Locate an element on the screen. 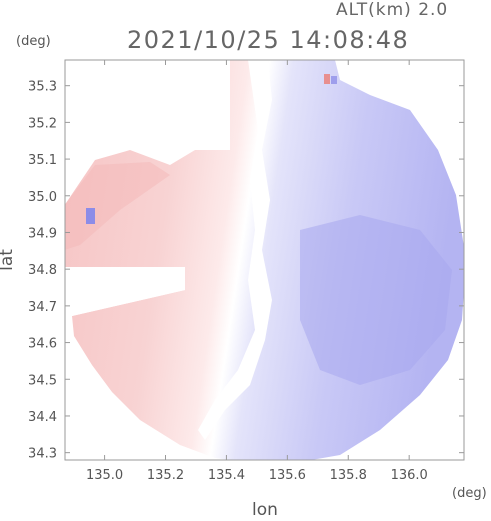 The image size is (491, 521). y-axis-unit: (deg) is located at coordinates (33, 41).